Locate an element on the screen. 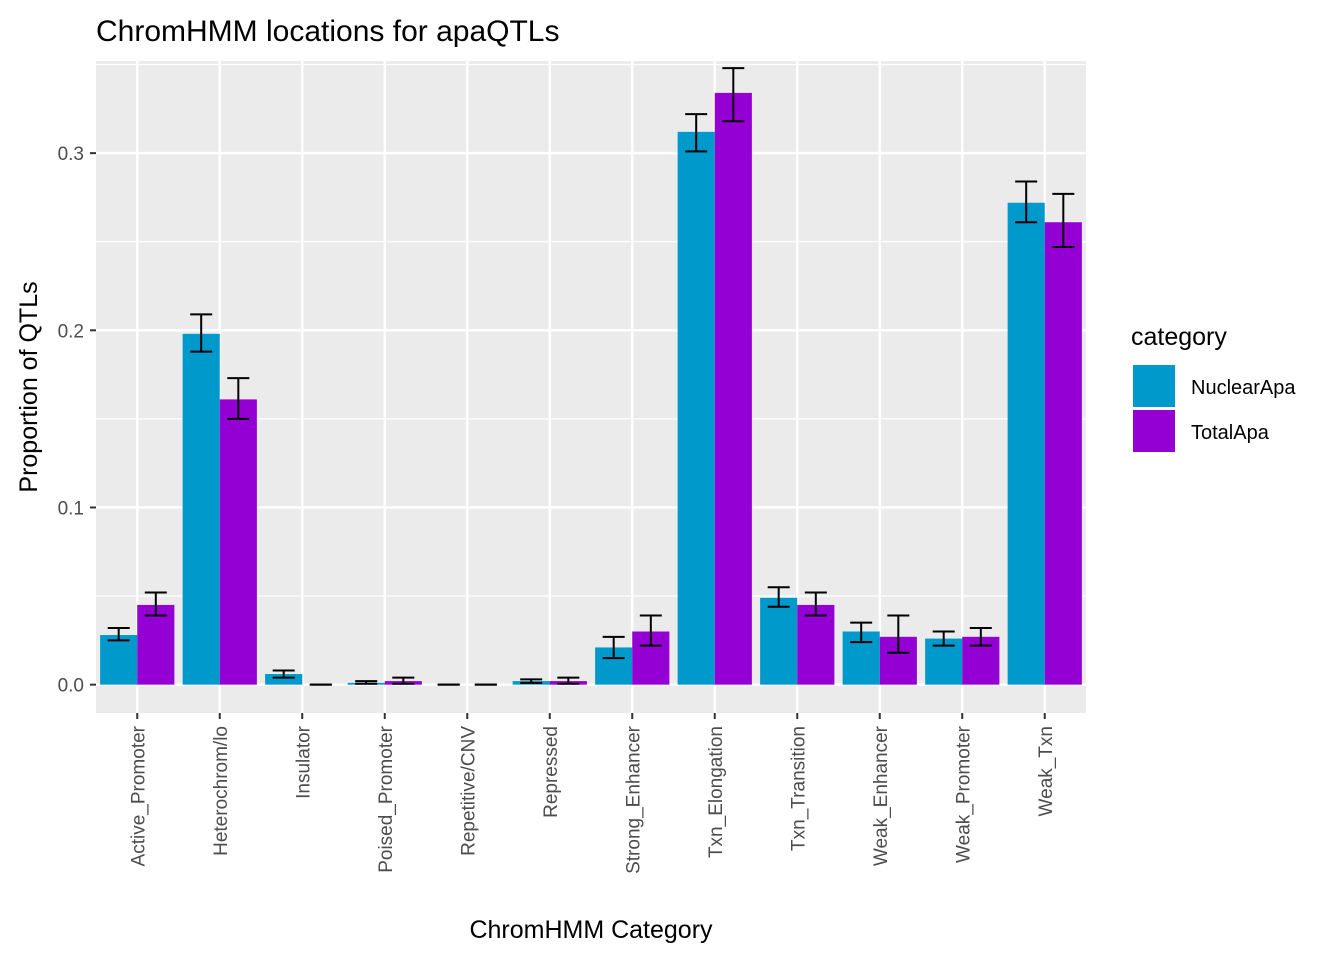  bar-nuclearapa-active-promoter is located at coordinates (119, 660).